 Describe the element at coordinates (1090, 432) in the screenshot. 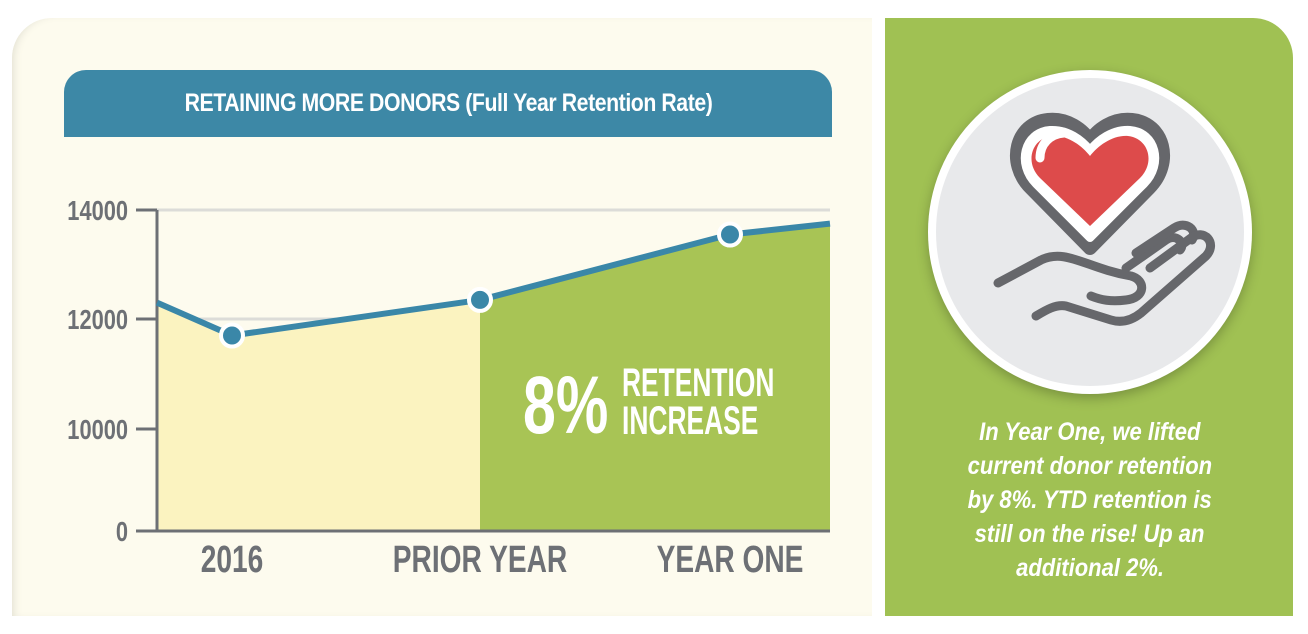

I see `caption-line: In Year One, we lifted` at that location.